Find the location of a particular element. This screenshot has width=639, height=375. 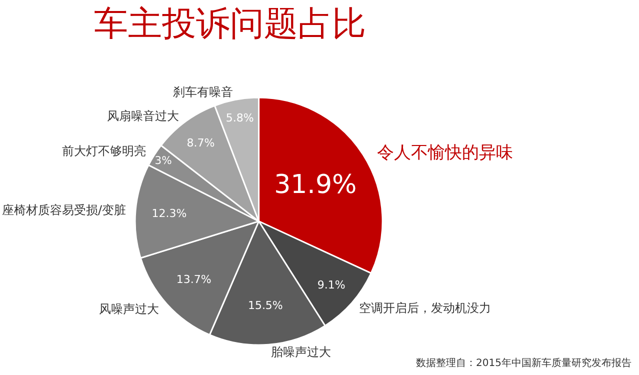

data-label: 12.3% is located at coordinates (169, 213).